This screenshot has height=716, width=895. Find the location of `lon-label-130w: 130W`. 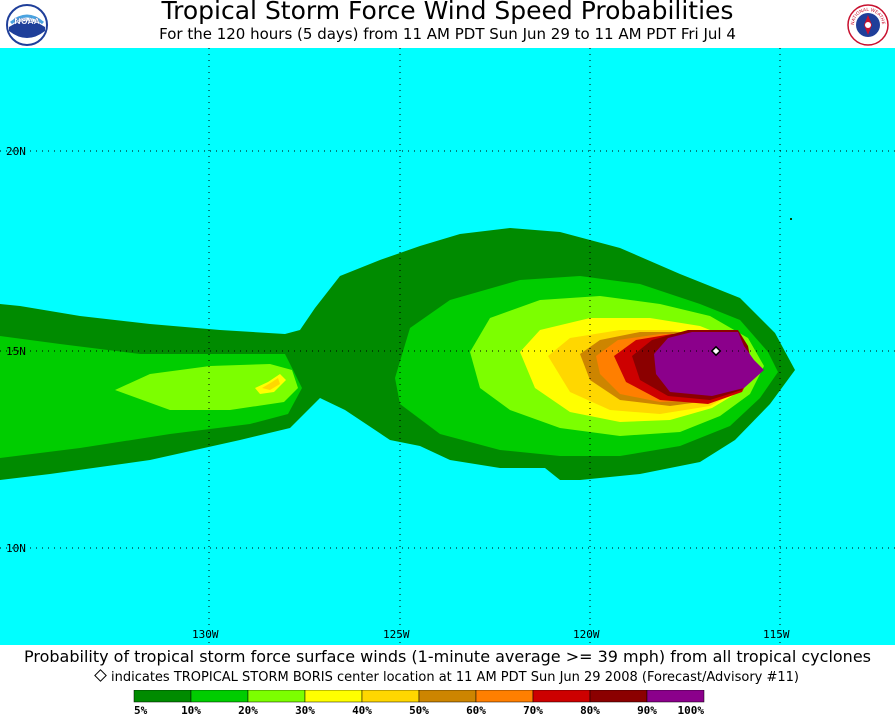

lon-label-130w: 130W is located at coordinates (205, 634).